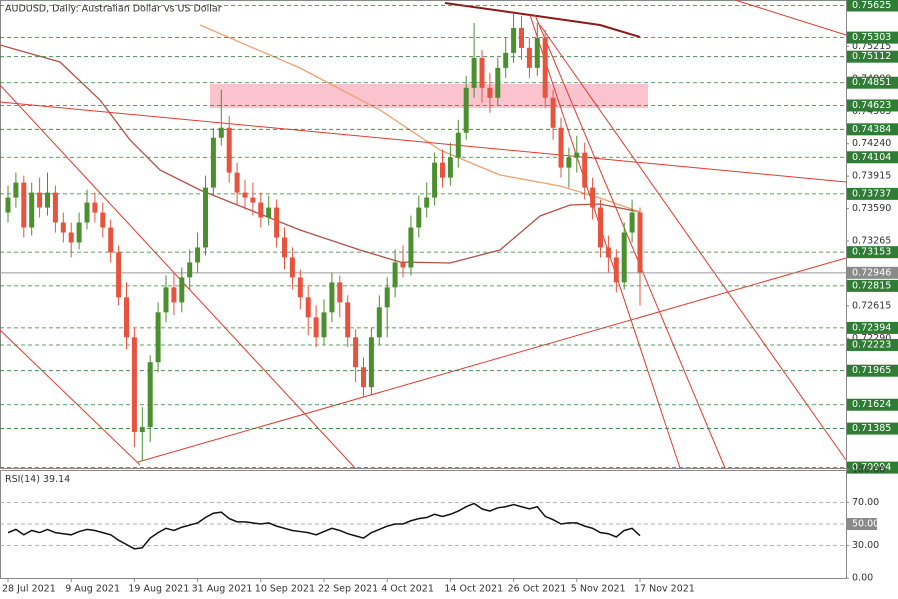 This screenshot has height=599, width=898. Describe the element at coordinates (871, 143) in the screenshot. I see `y-tick-label: 0.74240` at that location.